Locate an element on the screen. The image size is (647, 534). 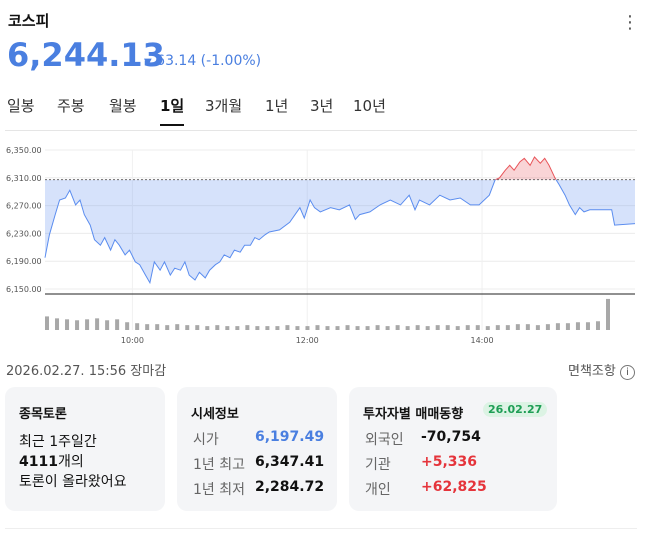
row-value: +62,825 is located at coordinates (454, 487).